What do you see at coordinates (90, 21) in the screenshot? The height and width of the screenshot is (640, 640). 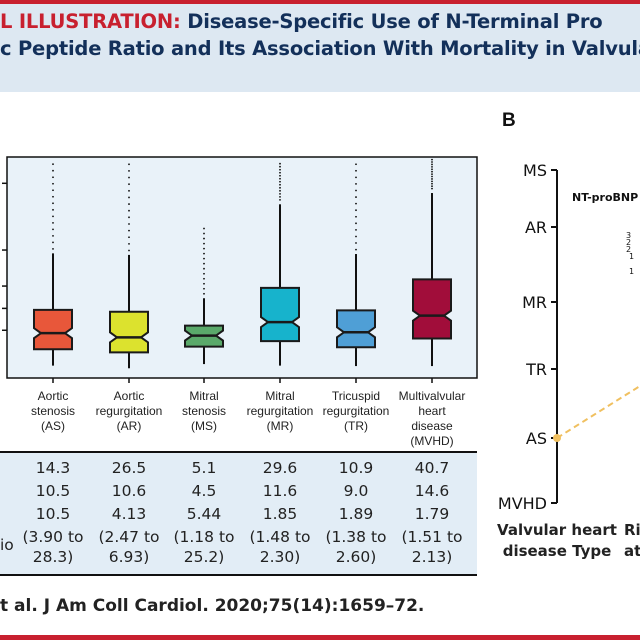 I see `title-prefix: L ILLUSTRATION:` at bounding box center [90, 21].